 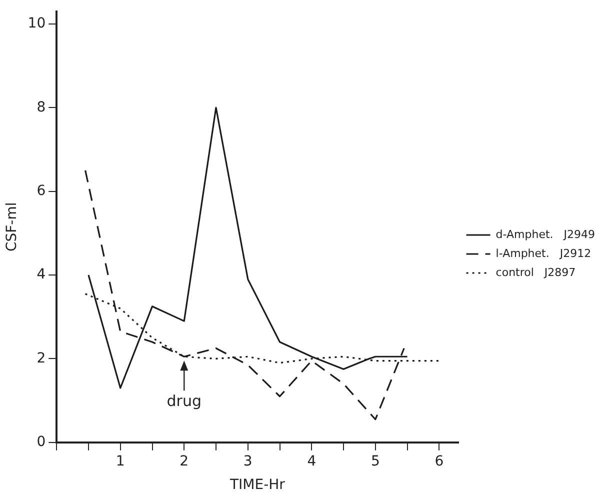 What do you see at coordinates (184, 461) in the screenshot?
I see `x-tick-label: 2` at bounding box center [184, 461].